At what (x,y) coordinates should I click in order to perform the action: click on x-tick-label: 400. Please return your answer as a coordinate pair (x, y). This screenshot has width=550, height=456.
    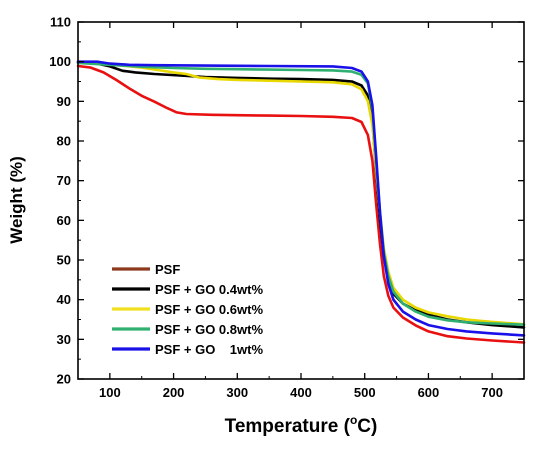
    Looking at the image, I should click on (301, 392).